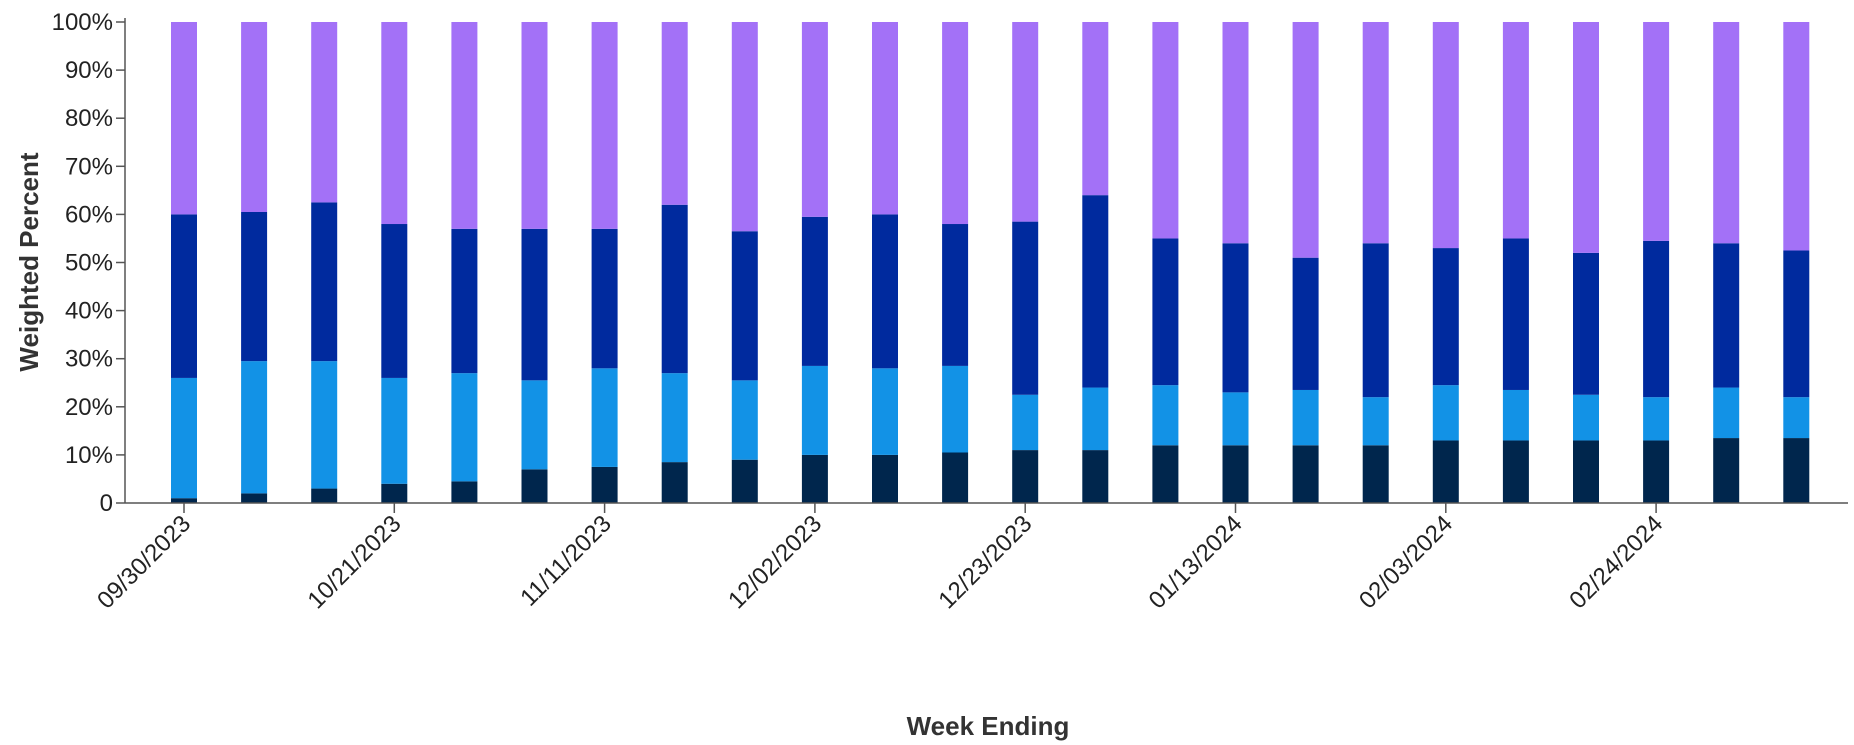  Describe the element at coordinates (814, 410) in the screenshot. I see `bar-segment-2-12-02-2023` at that location.